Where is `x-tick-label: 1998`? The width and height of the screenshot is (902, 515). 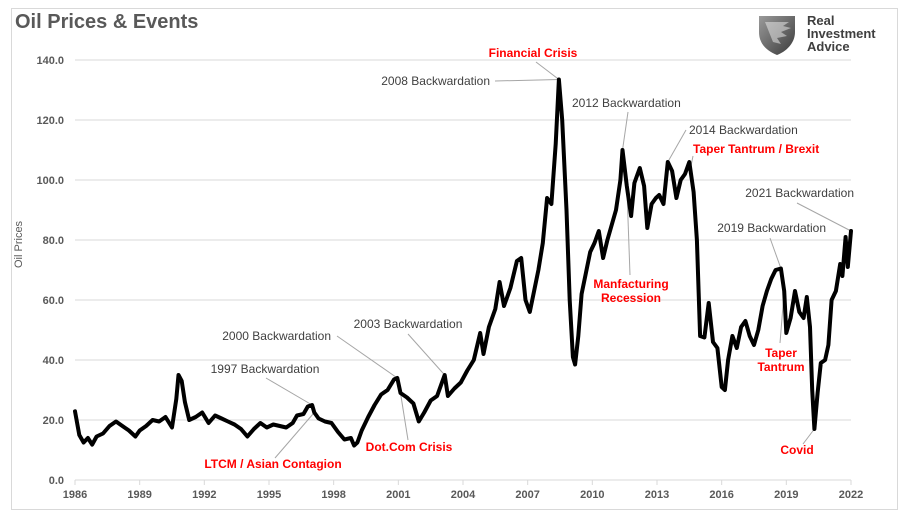 x-tick-label: 1998 is located at coordinates (333, 495).